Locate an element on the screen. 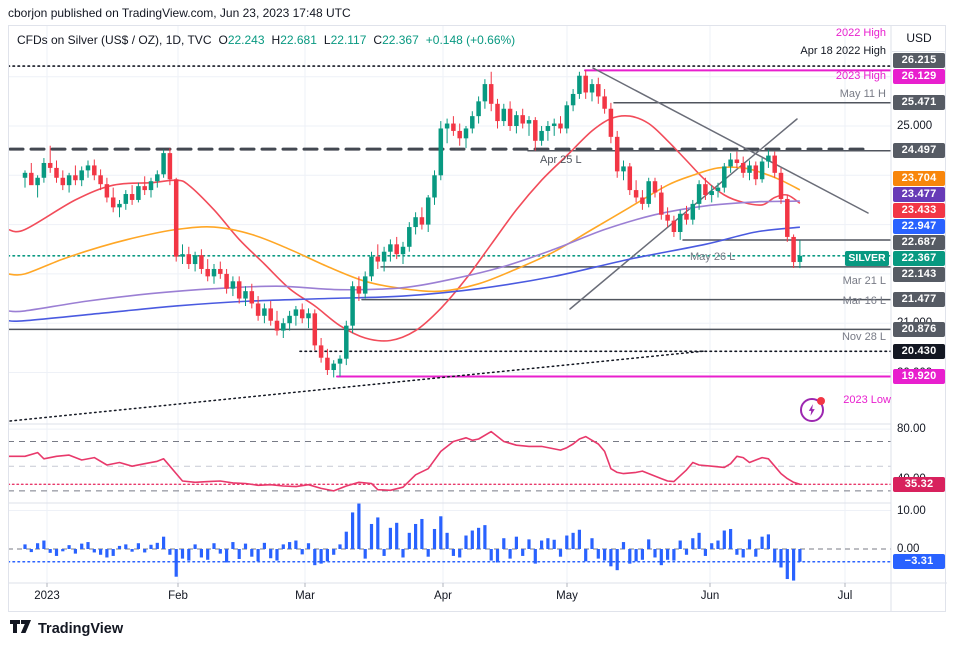  symbol-title: CFDs on Silver (US$ / OZ), 1D, TVC is located at coordinates (114, 40).